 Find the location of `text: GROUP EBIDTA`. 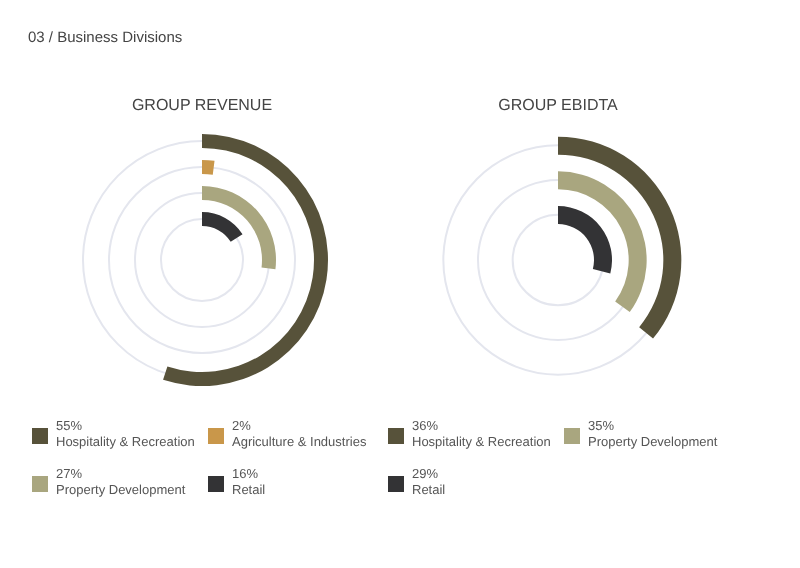

text: GROUP EBIDTA is located at coordinates (558, 107).